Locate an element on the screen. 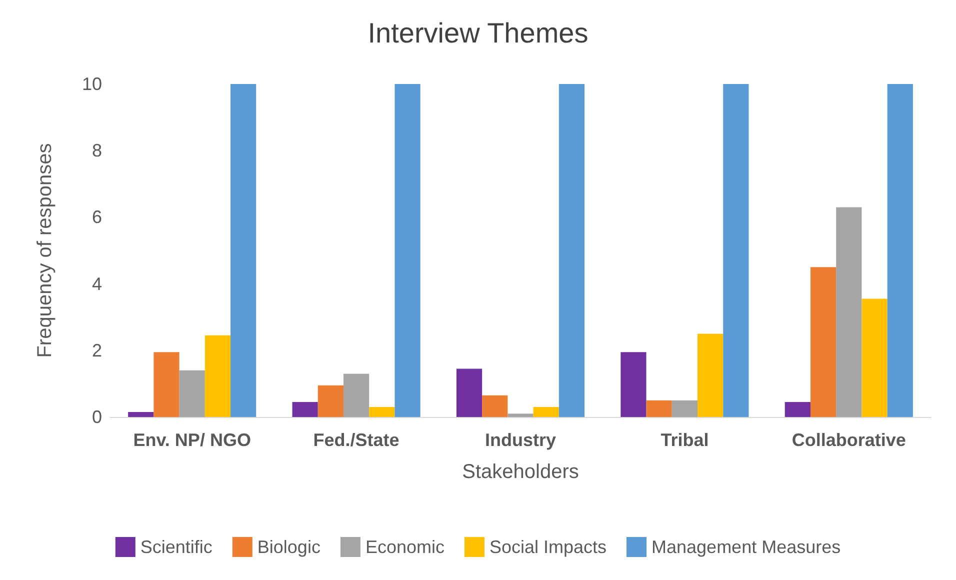 The height and width of the screenshot is (580, 956). y-tick-label: 2 is located at coordinates (97, 350).